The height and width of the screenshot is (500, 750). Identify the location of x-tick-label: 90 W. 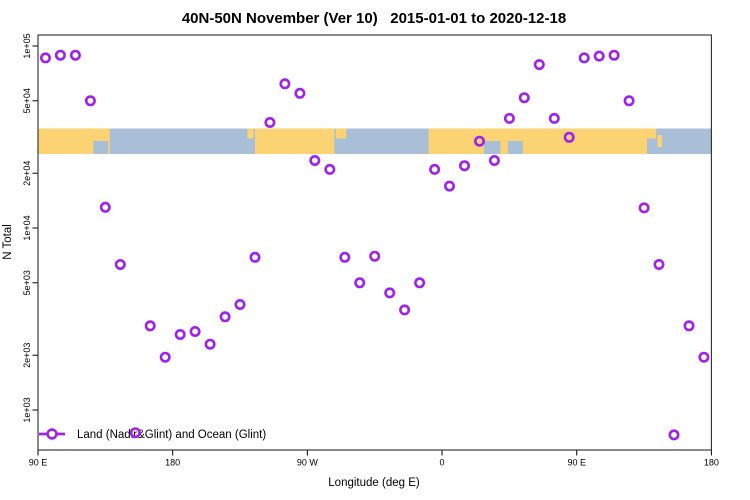
(308, 463).